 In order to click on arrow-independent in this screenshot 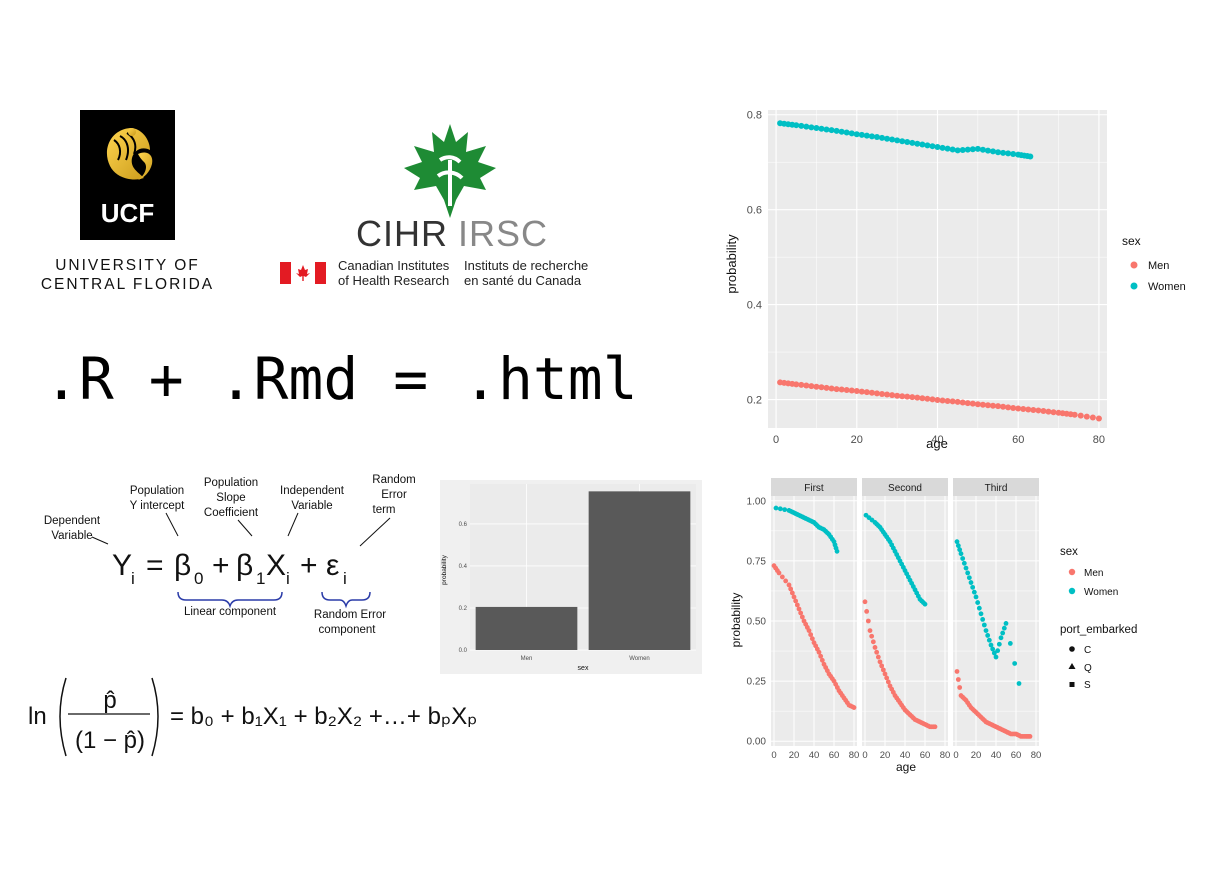, I will do `click(293, 524)`.